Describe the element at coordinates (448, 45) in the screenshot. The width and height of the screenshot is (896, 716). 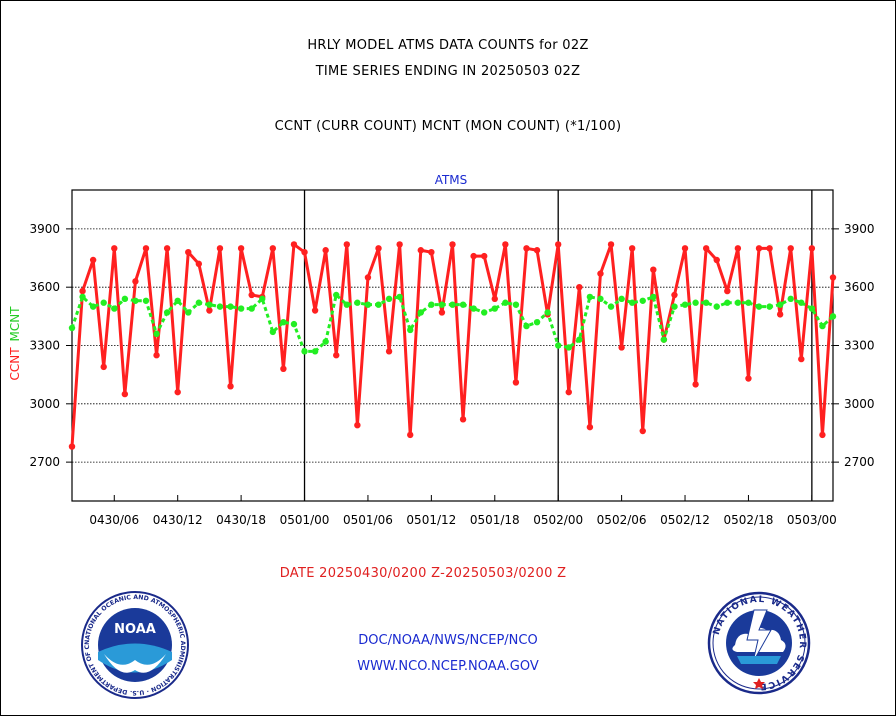
I see `chart-title-line-1: HRLY MODEL ATMS DATA COUNTS for 02Z` at that location.